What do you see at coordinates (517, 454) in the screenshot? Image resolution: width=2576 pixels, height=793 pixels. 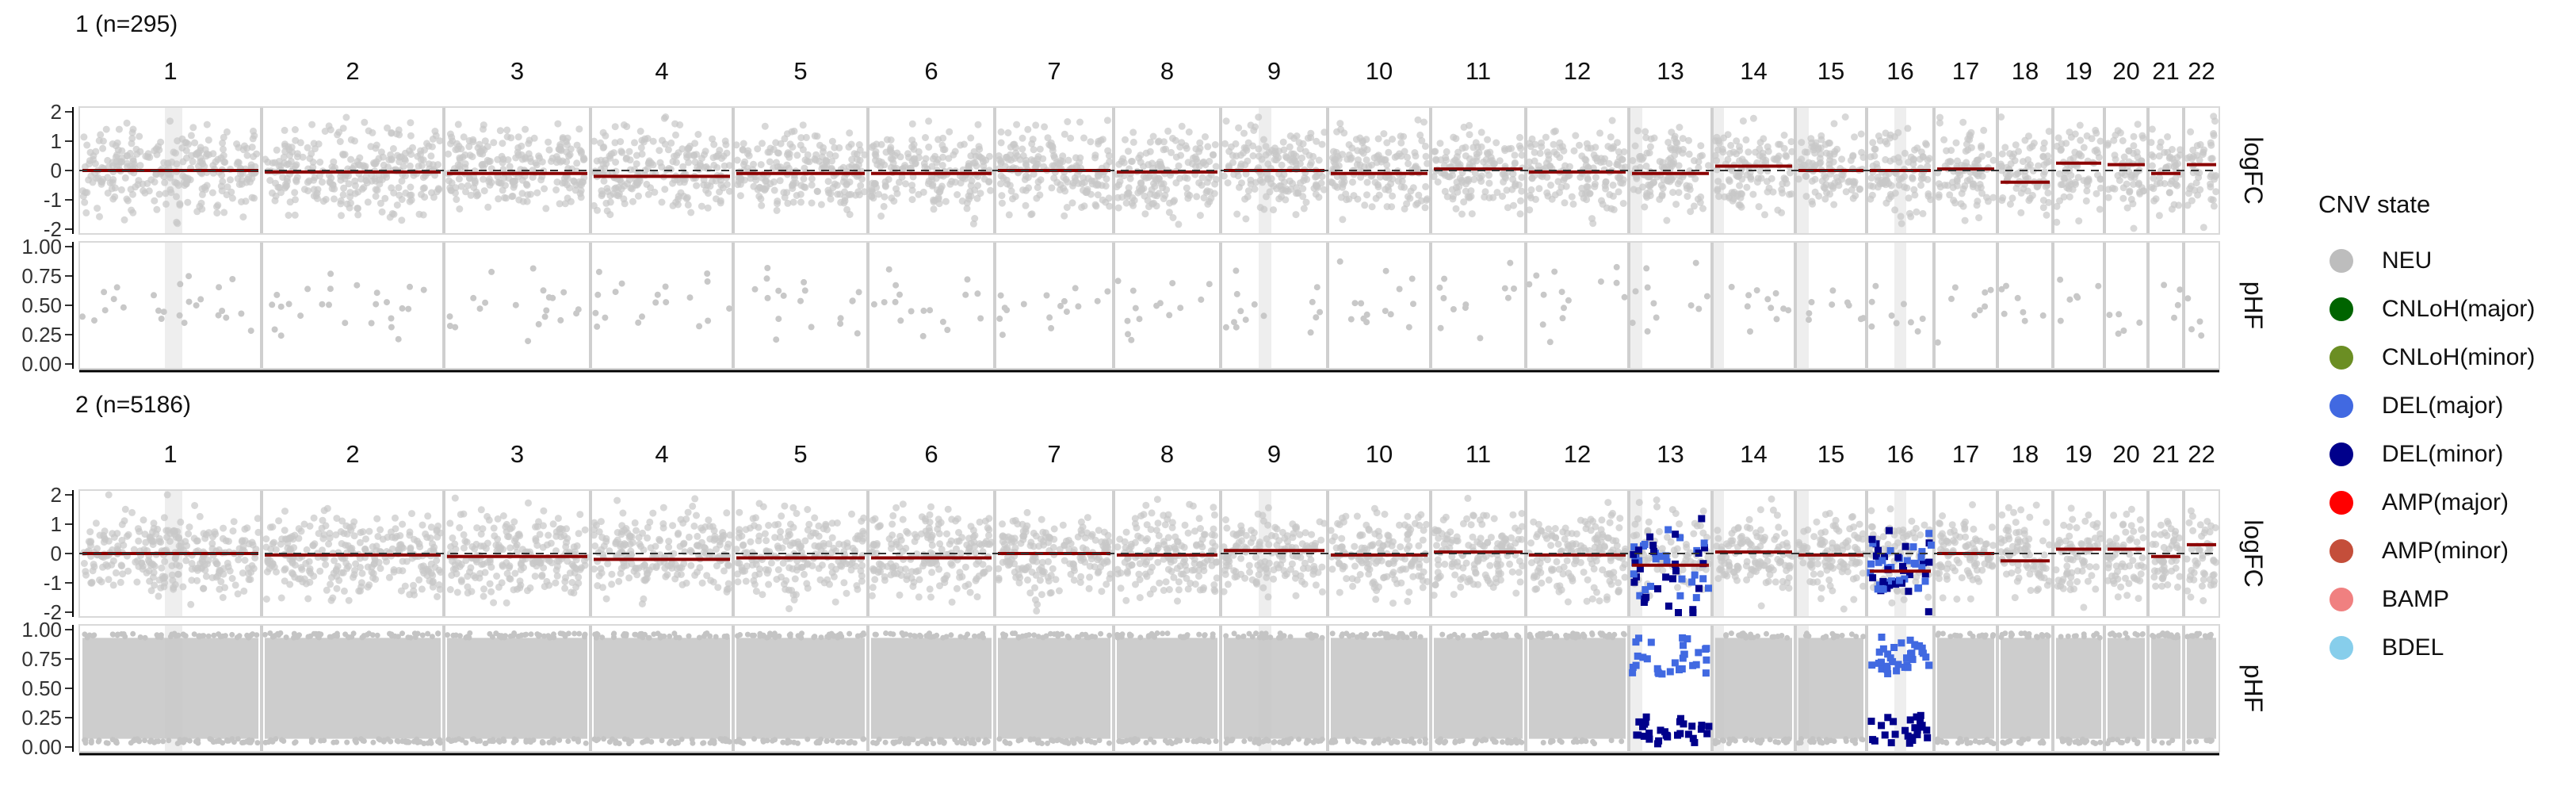 I see `chromosome-label: 3` at bounding box center [517, 454].